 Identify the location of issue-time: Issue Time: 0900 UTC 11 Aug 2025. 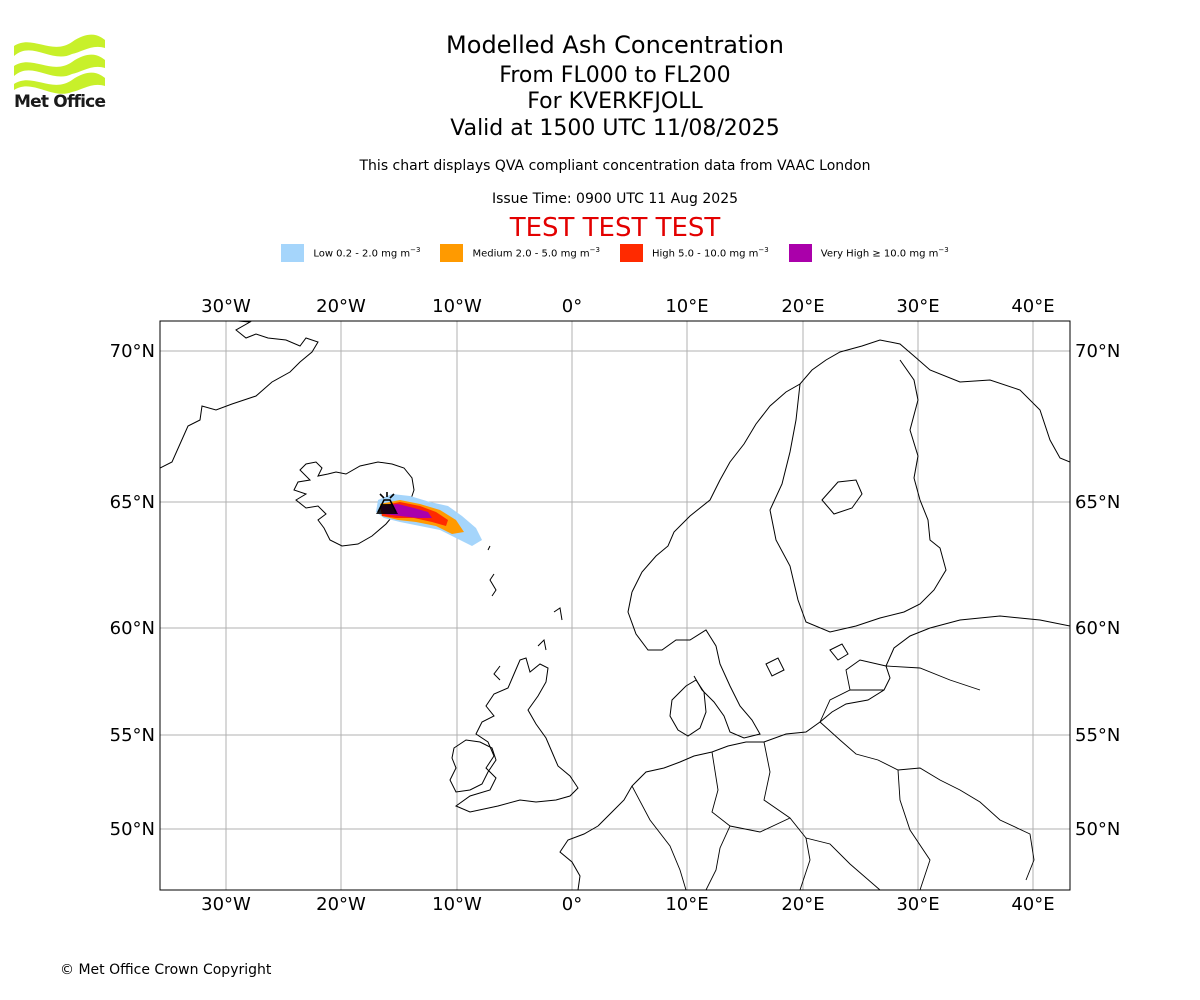
(615, 199).